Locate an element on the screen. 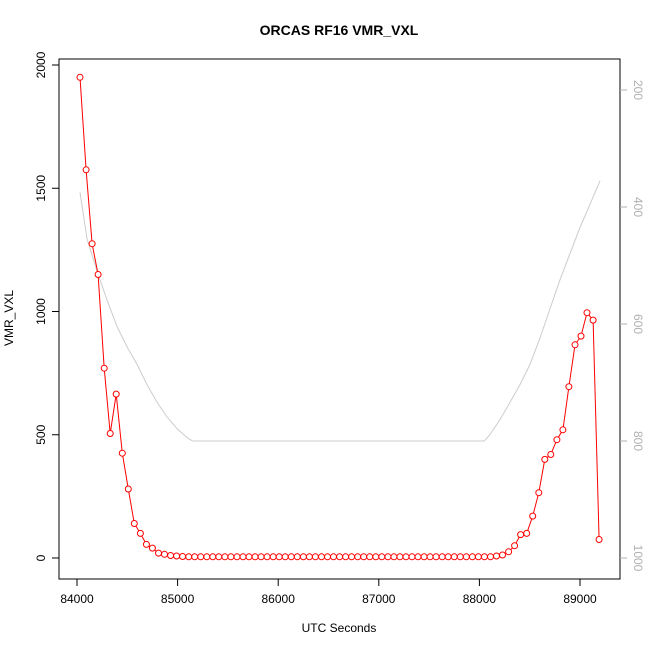 This screenshot has height=650, width=650. secondary-y-axis: 1000 800 600 400 200 is located at coordinates (632, 326).